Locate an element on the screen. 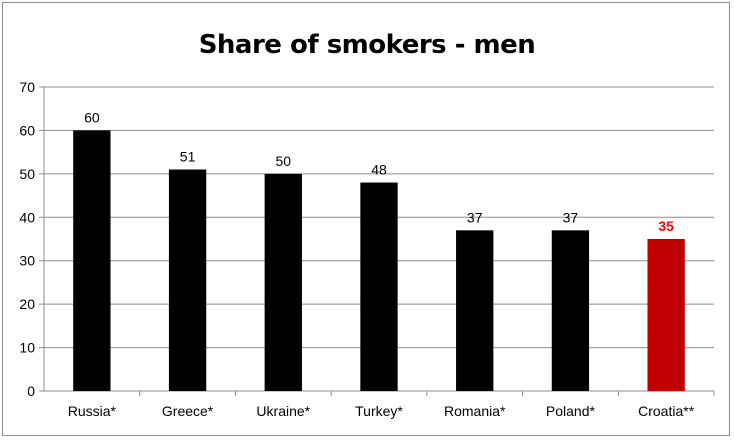 This screenshot has width=734, height=440. x-tick-label: Croatia** is located at coordinates (666, 411).